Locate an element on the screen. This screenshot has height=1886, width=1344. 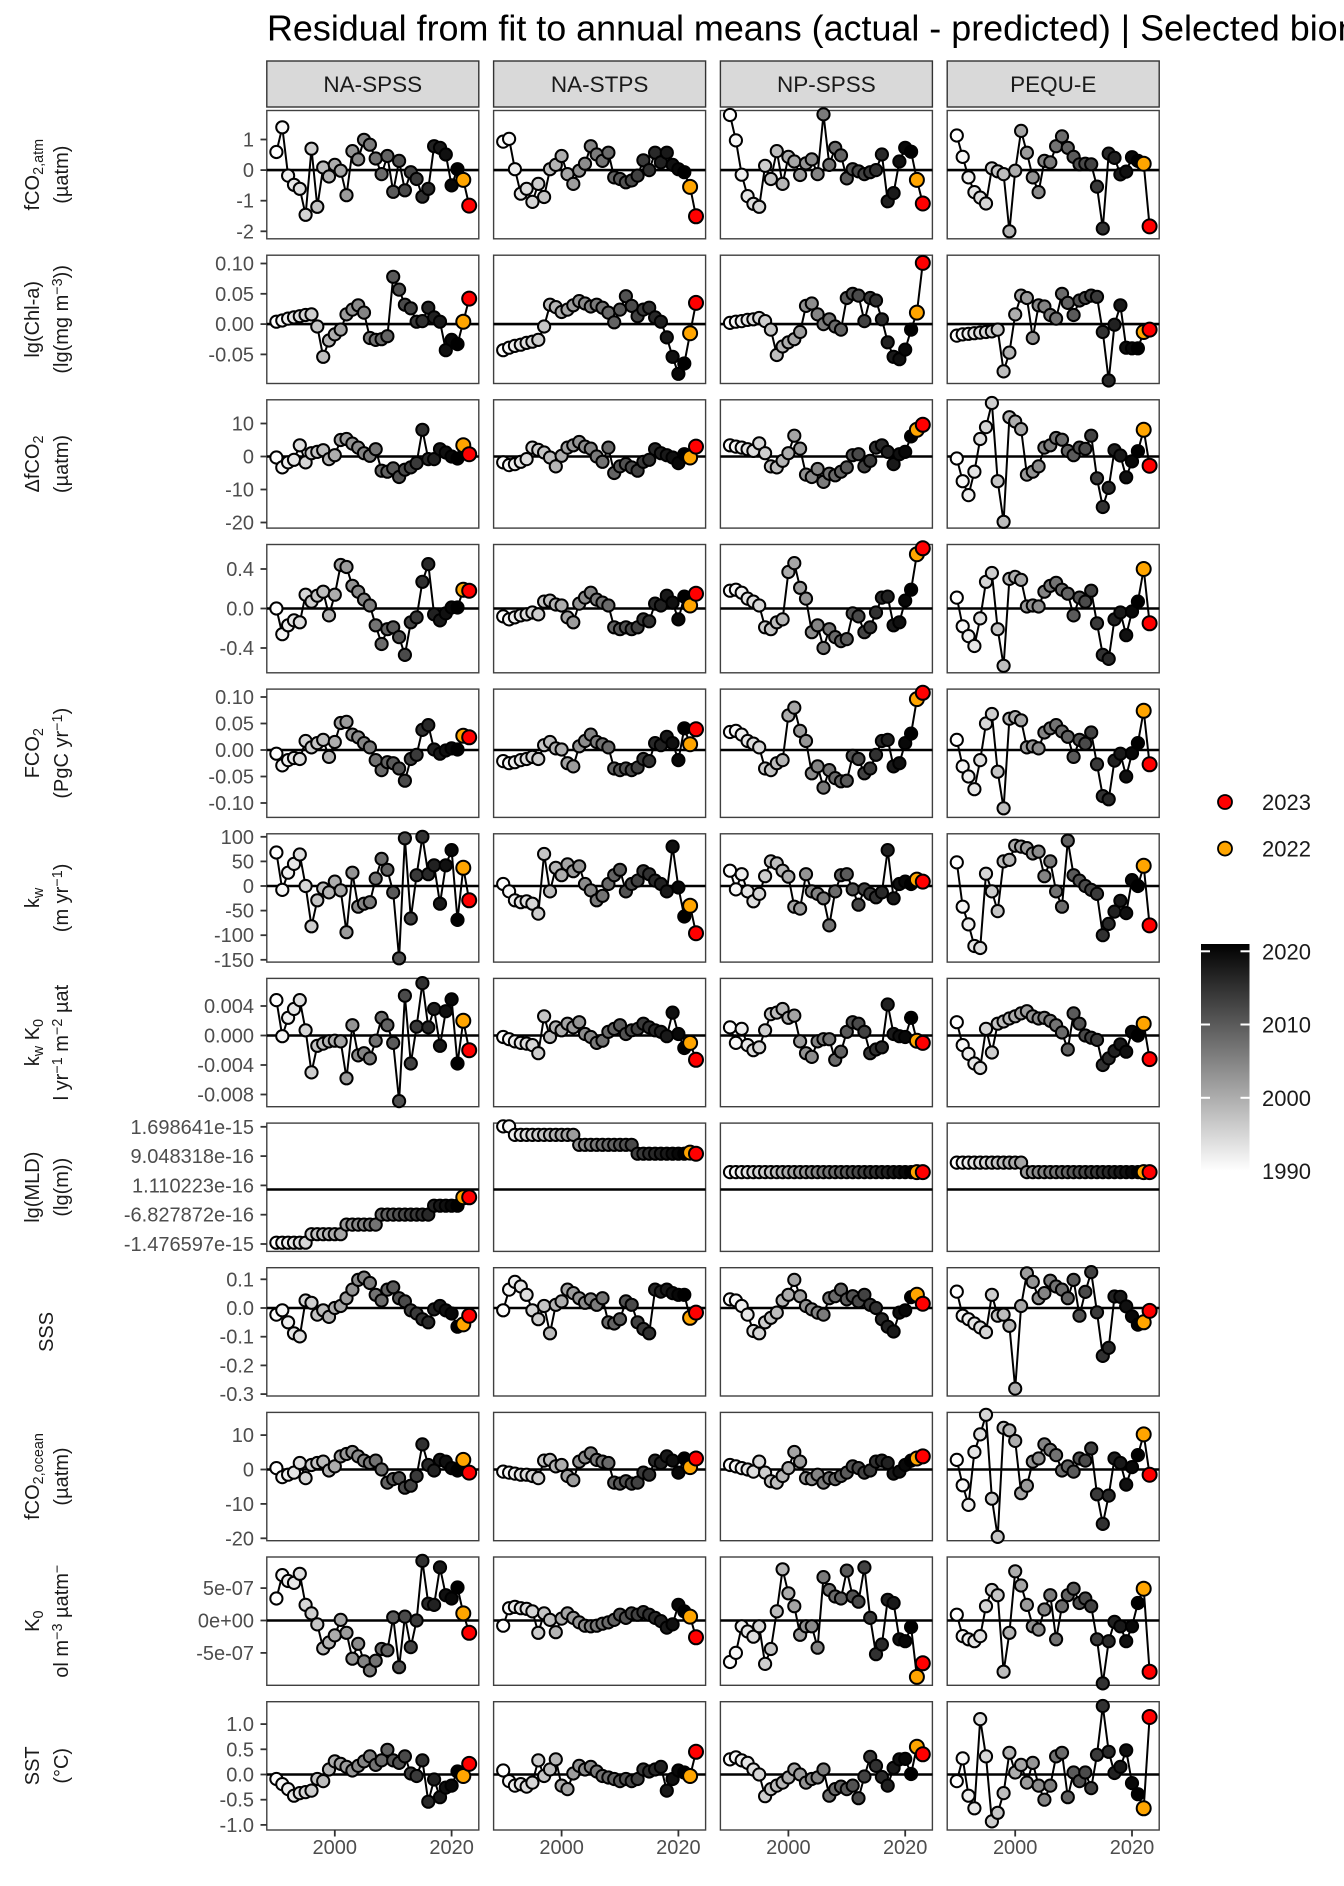
svg-text: 0e+00 is located at coordinates (226, 1622).